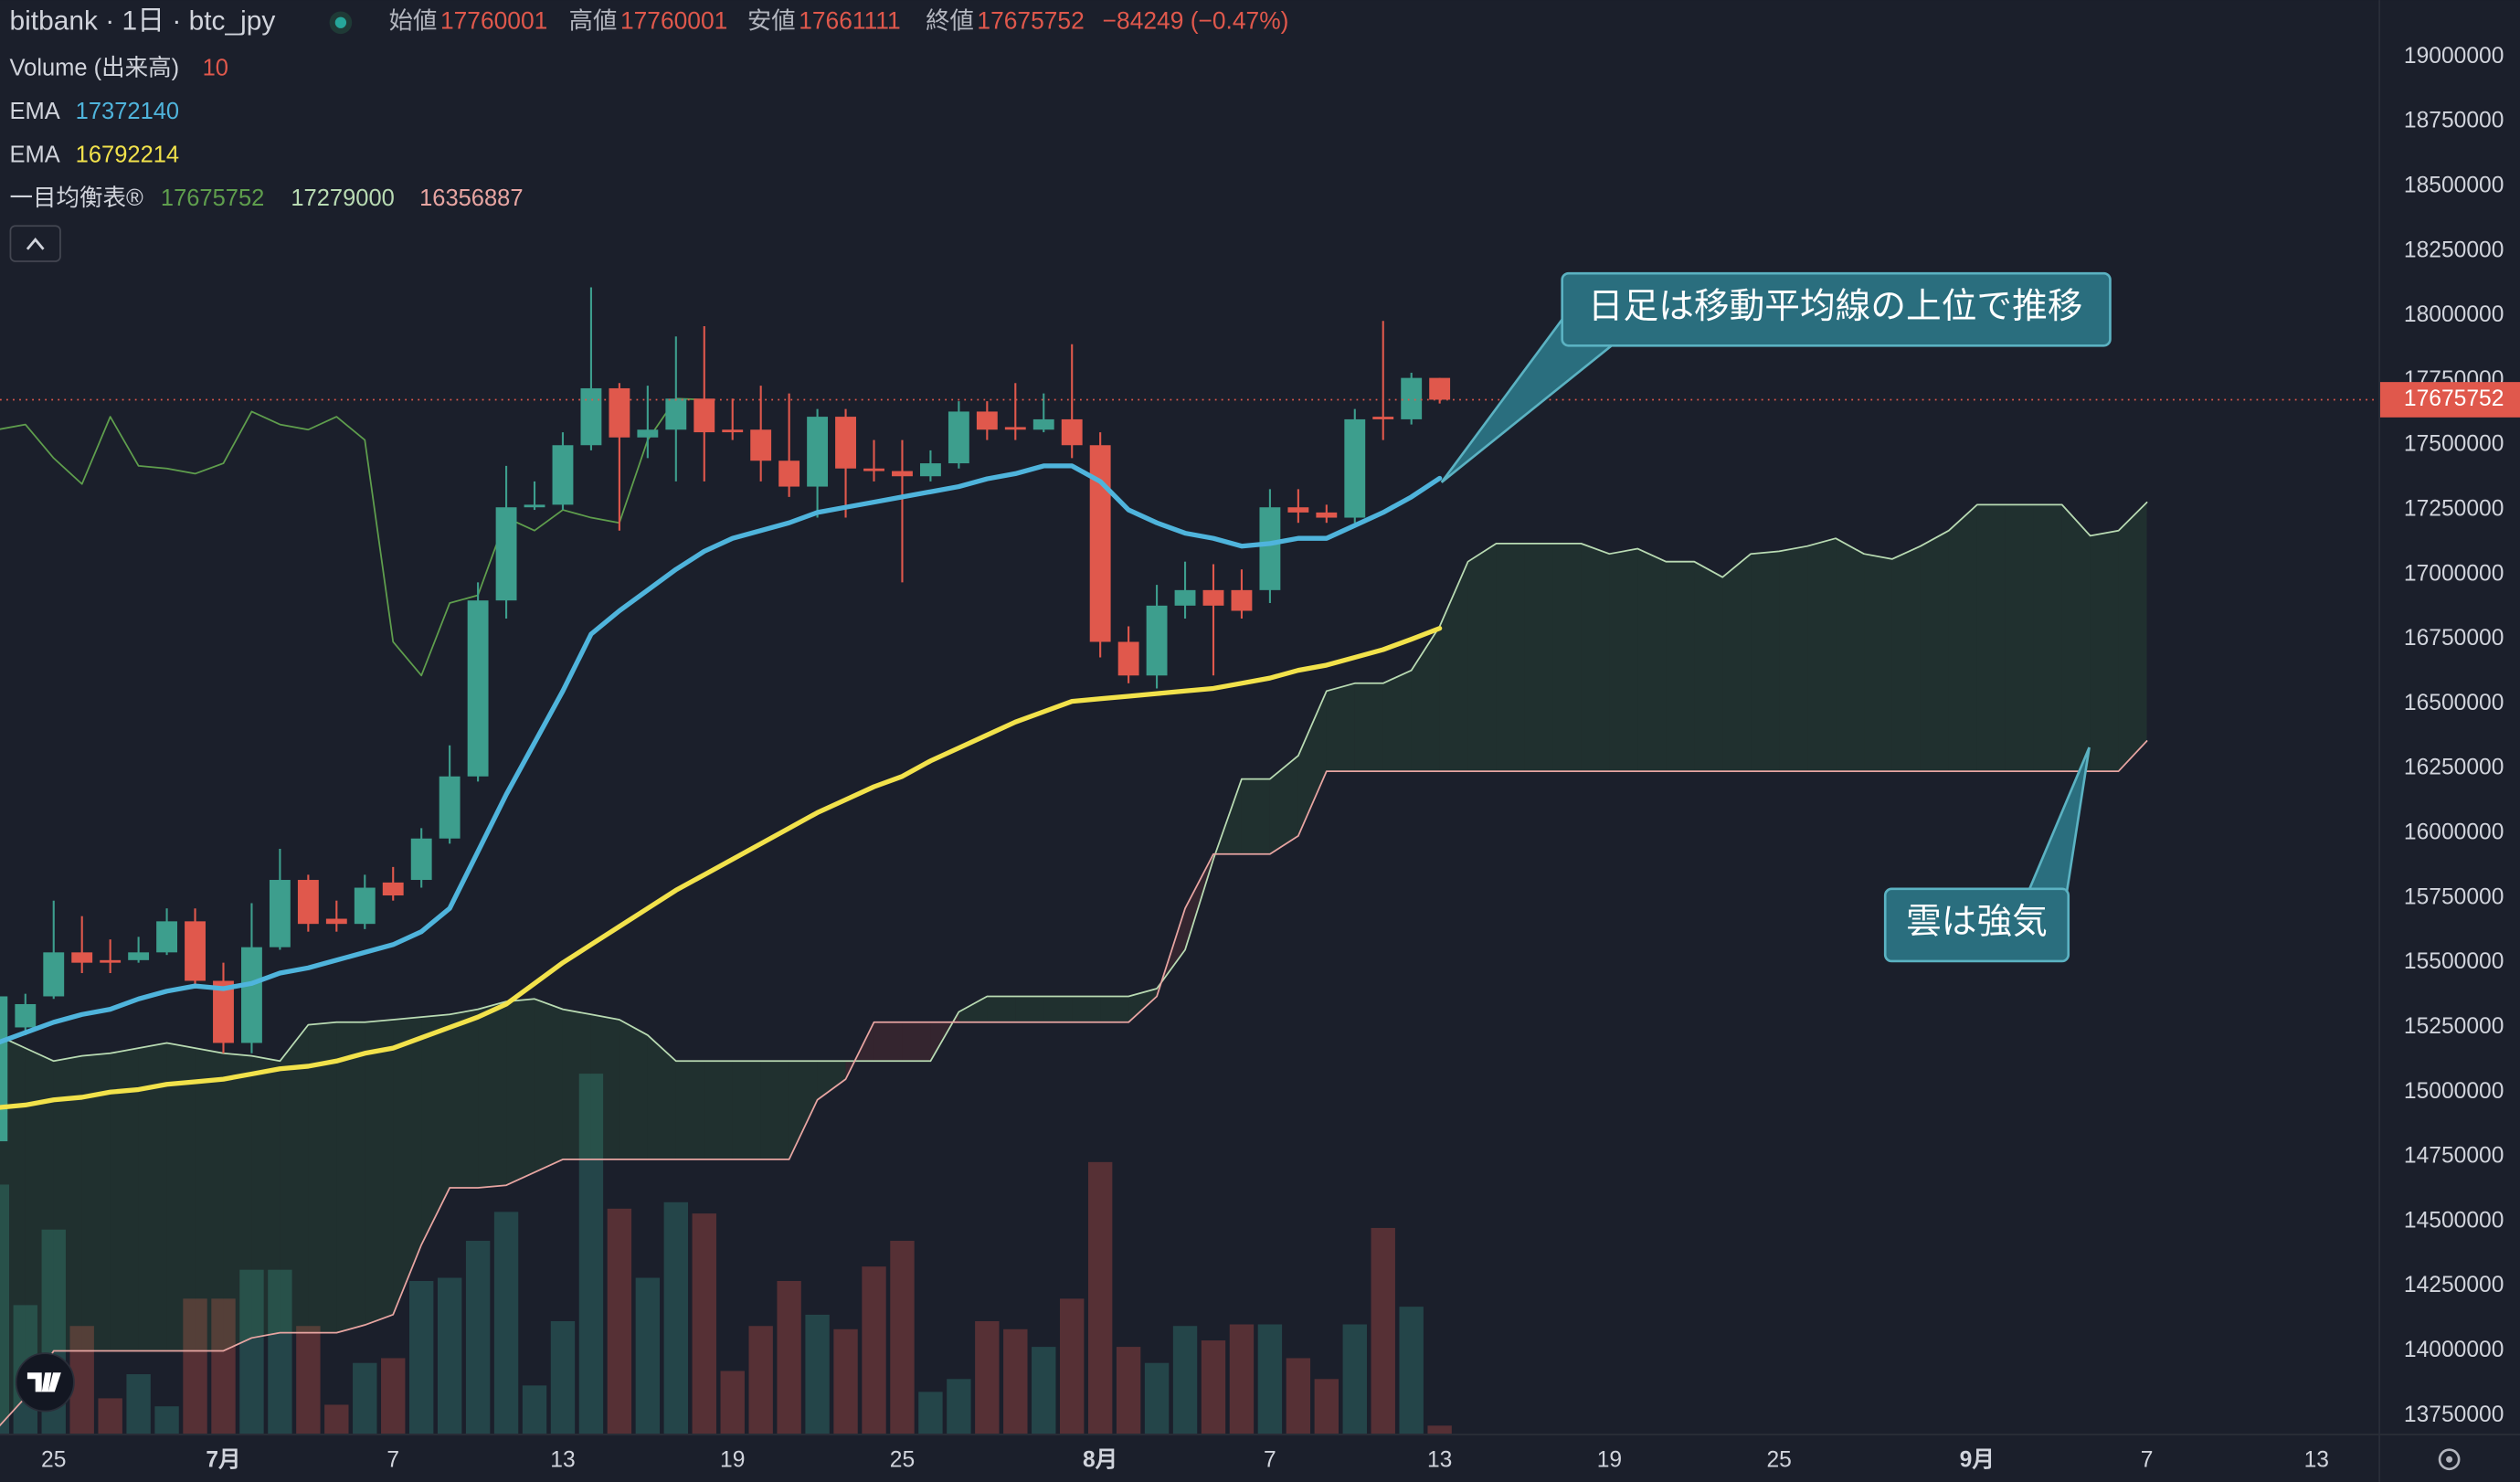  What do you see at coordinates (2454, 1285) in the screenshot?
I see `y-tick-label: 14250000` at bounding box center [2454, 1285].